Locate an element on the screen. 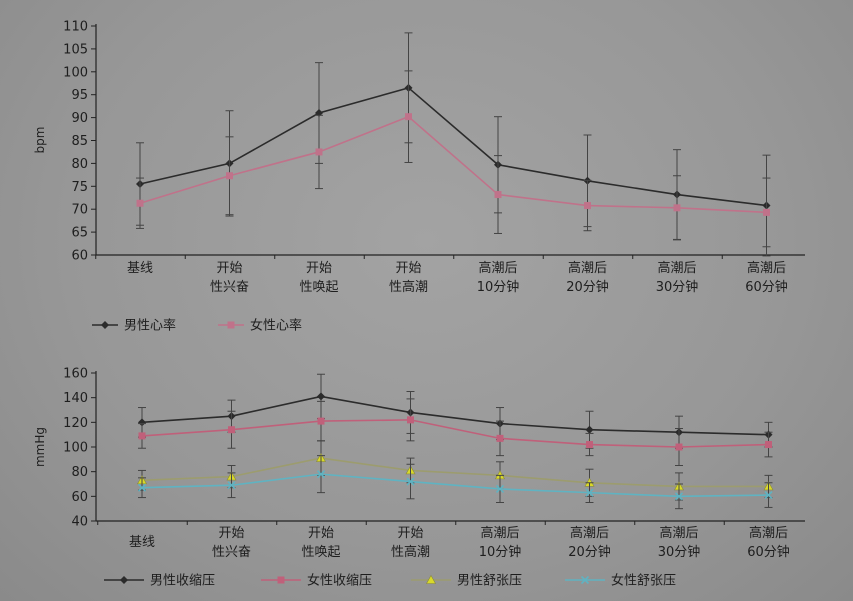 Image resolution: width=853 pixels, height=601 pixels. y-tick-label: 90 is located at coordinates (79, 118).